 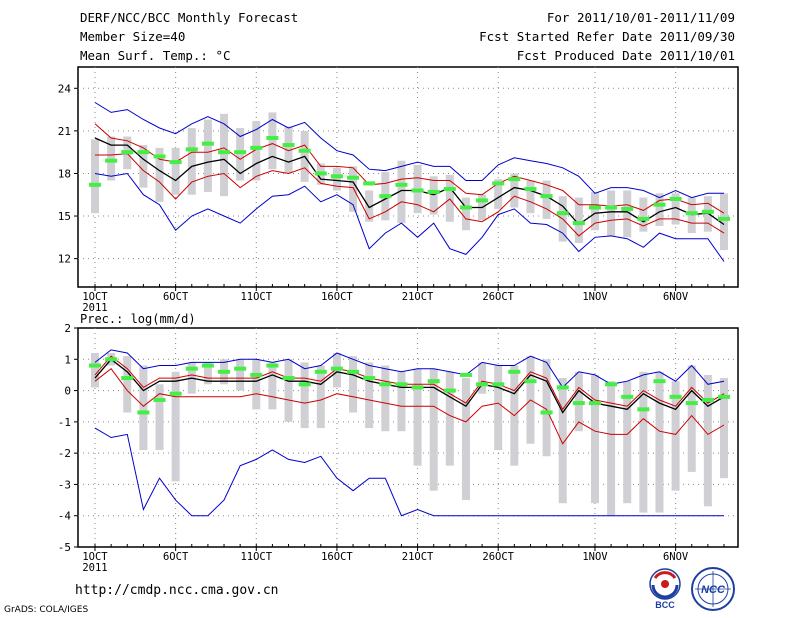 I want to click on y-tick-label: 21, so click(x=64, y=131).